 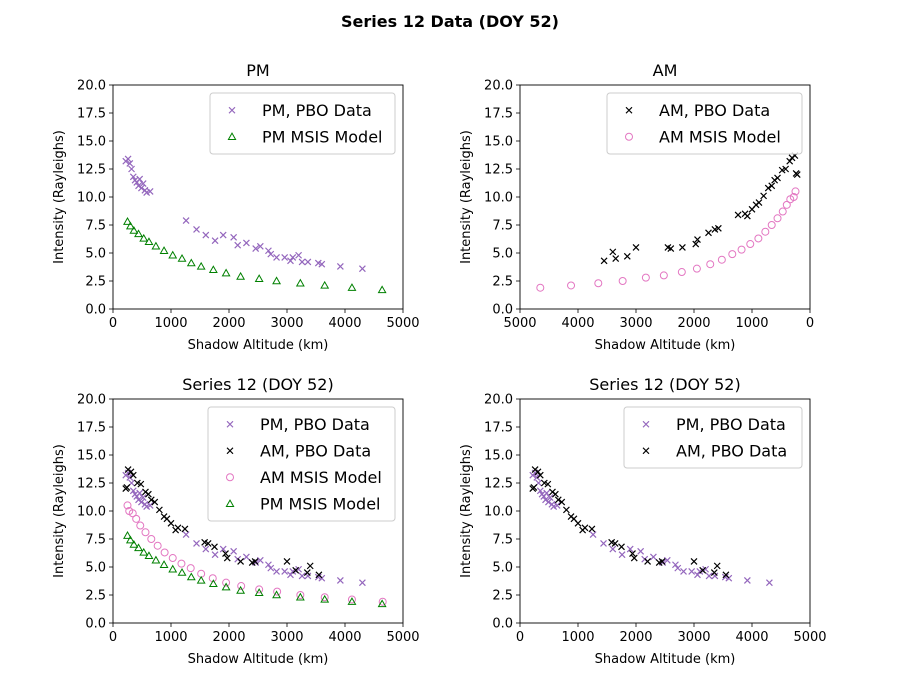 I want to click on series-am-pbo-data, so click(x=222, y=522).